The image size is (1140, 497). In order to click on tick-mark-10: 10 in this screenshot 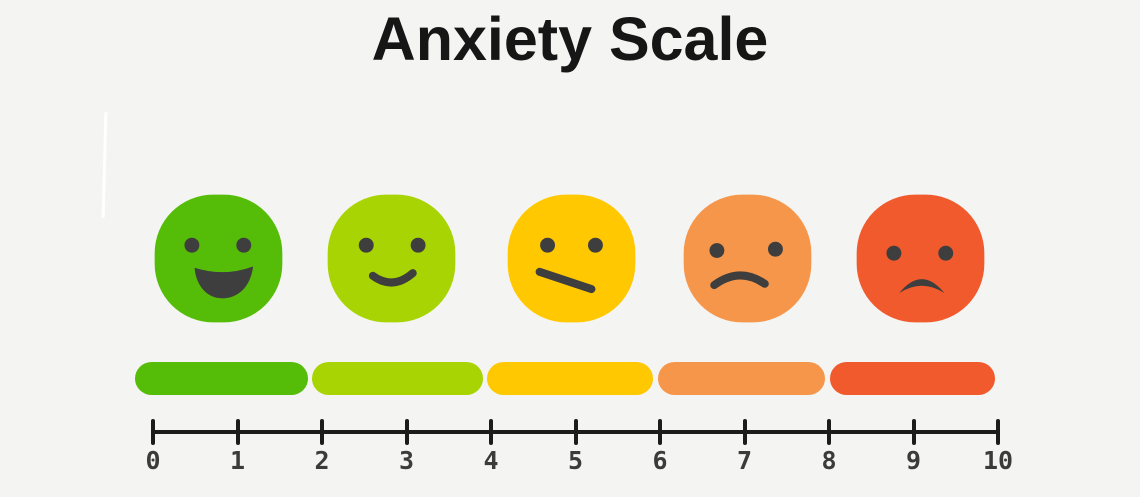, I will do `click(998, 446)`.